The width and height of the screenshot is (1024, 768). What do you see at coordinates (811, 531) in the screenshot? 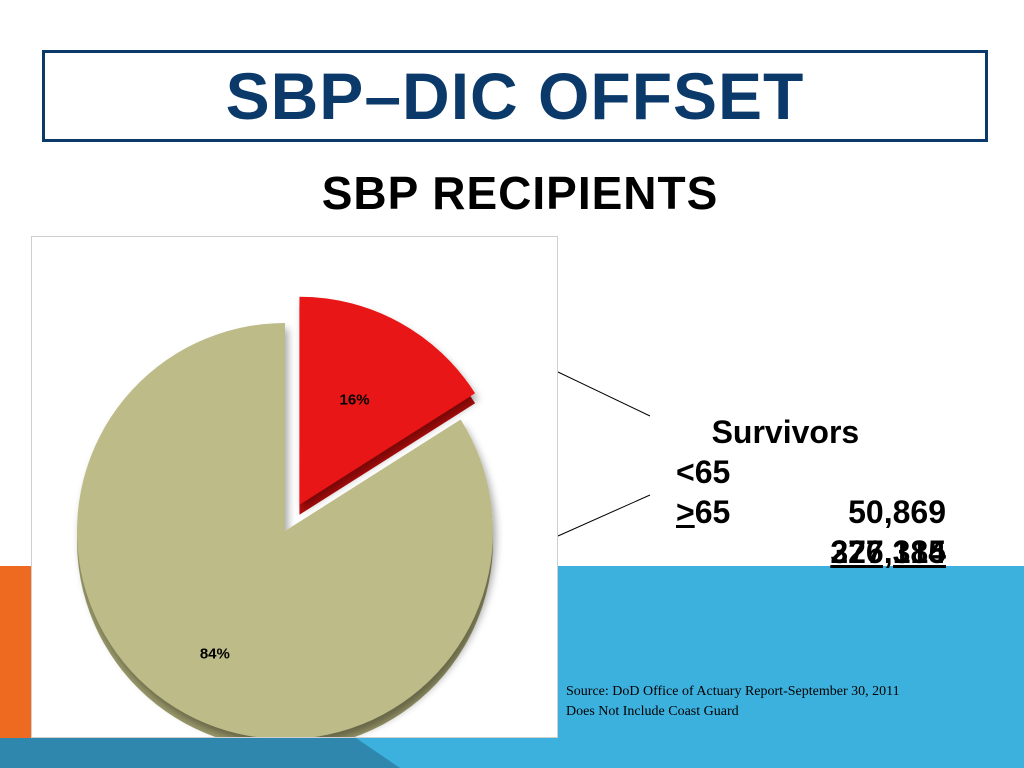
I see `survivors-total-row: 327,184` at bounding box center [811, 531].